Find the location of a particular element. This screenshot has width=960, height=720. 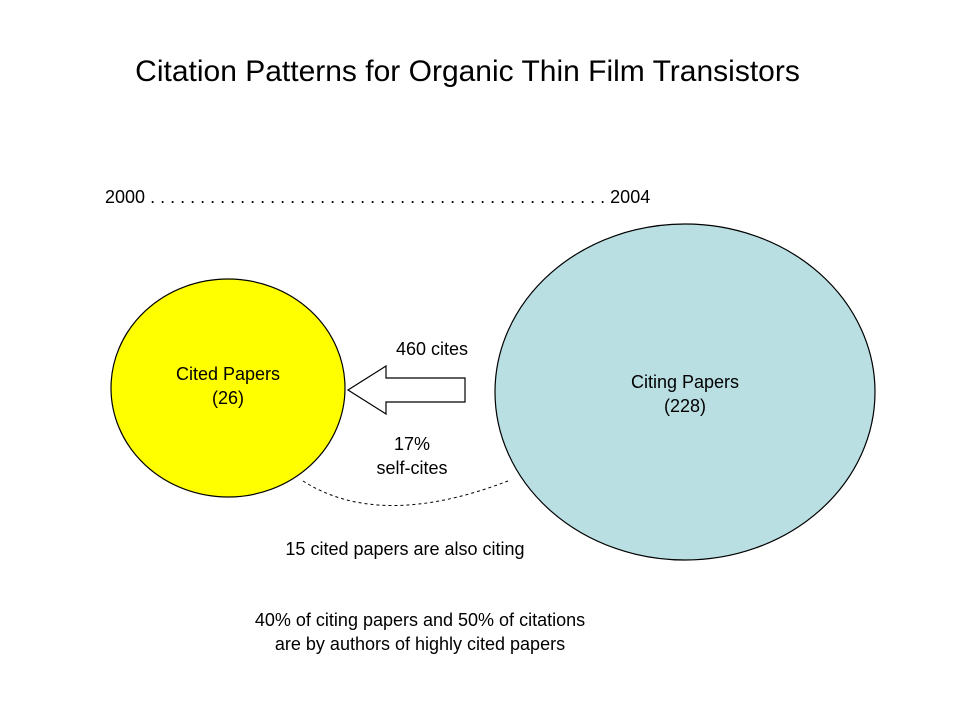

cites-count-label: 460 cites is located at coordinates (432, 349).